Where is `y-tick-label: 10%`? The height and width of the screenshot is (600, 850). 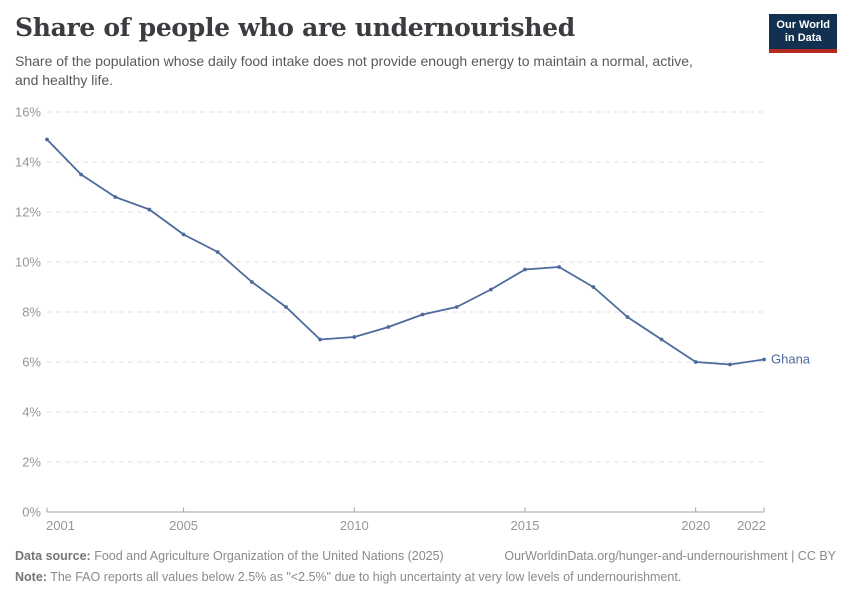
y-tick-label: 10% is located at coordinates (28, 262).